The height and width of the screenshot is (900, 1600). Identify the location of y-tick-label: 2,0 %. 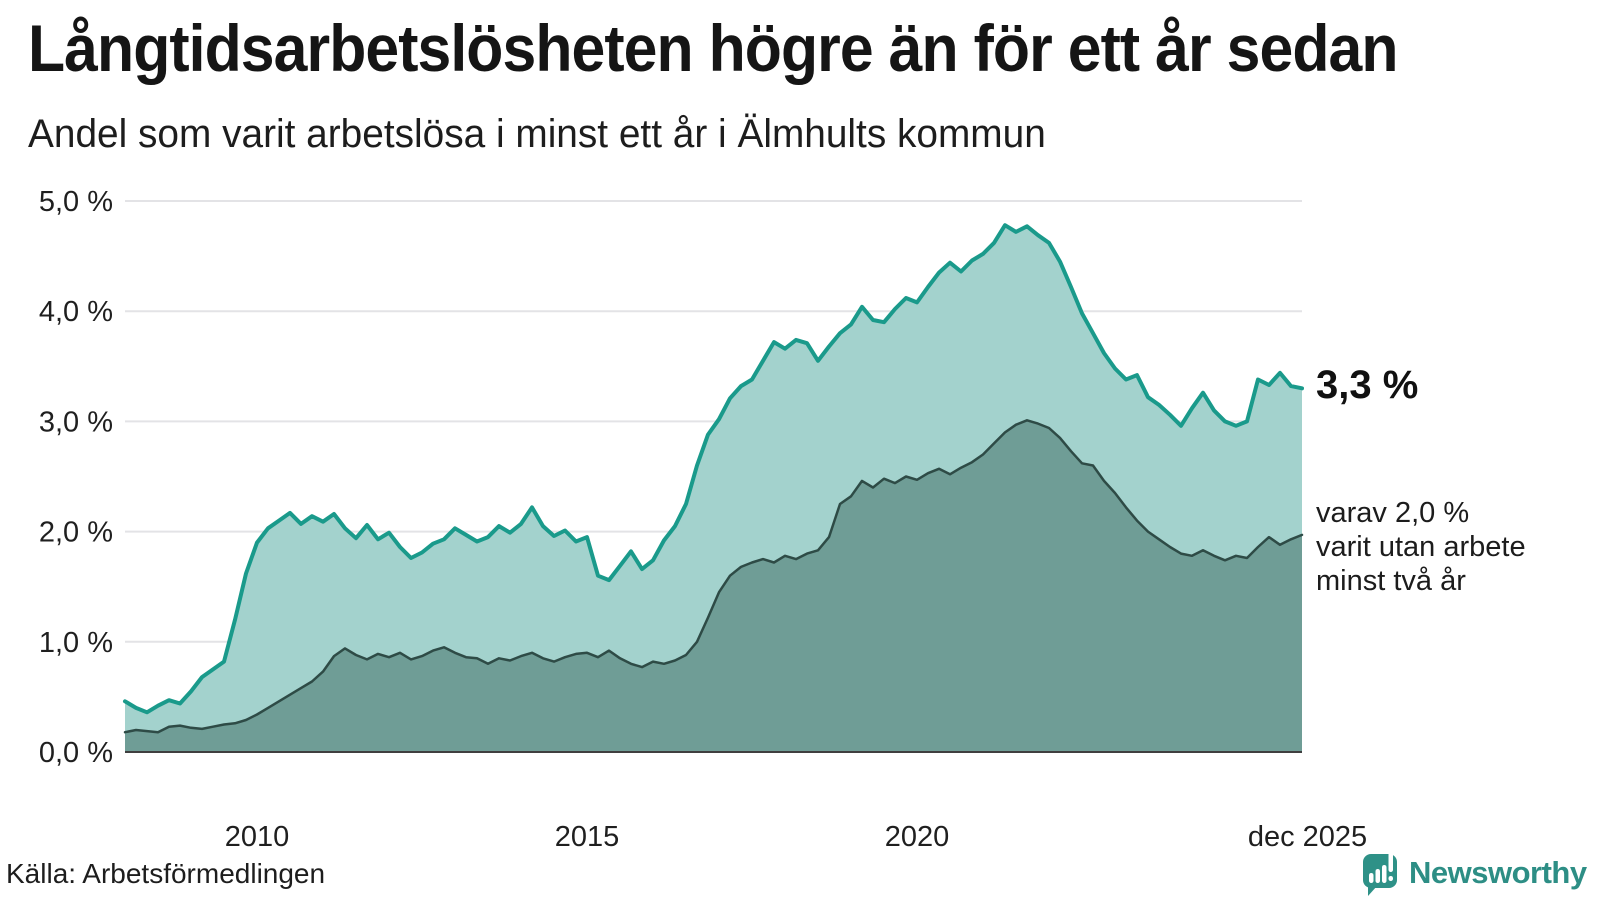
(76, 533).